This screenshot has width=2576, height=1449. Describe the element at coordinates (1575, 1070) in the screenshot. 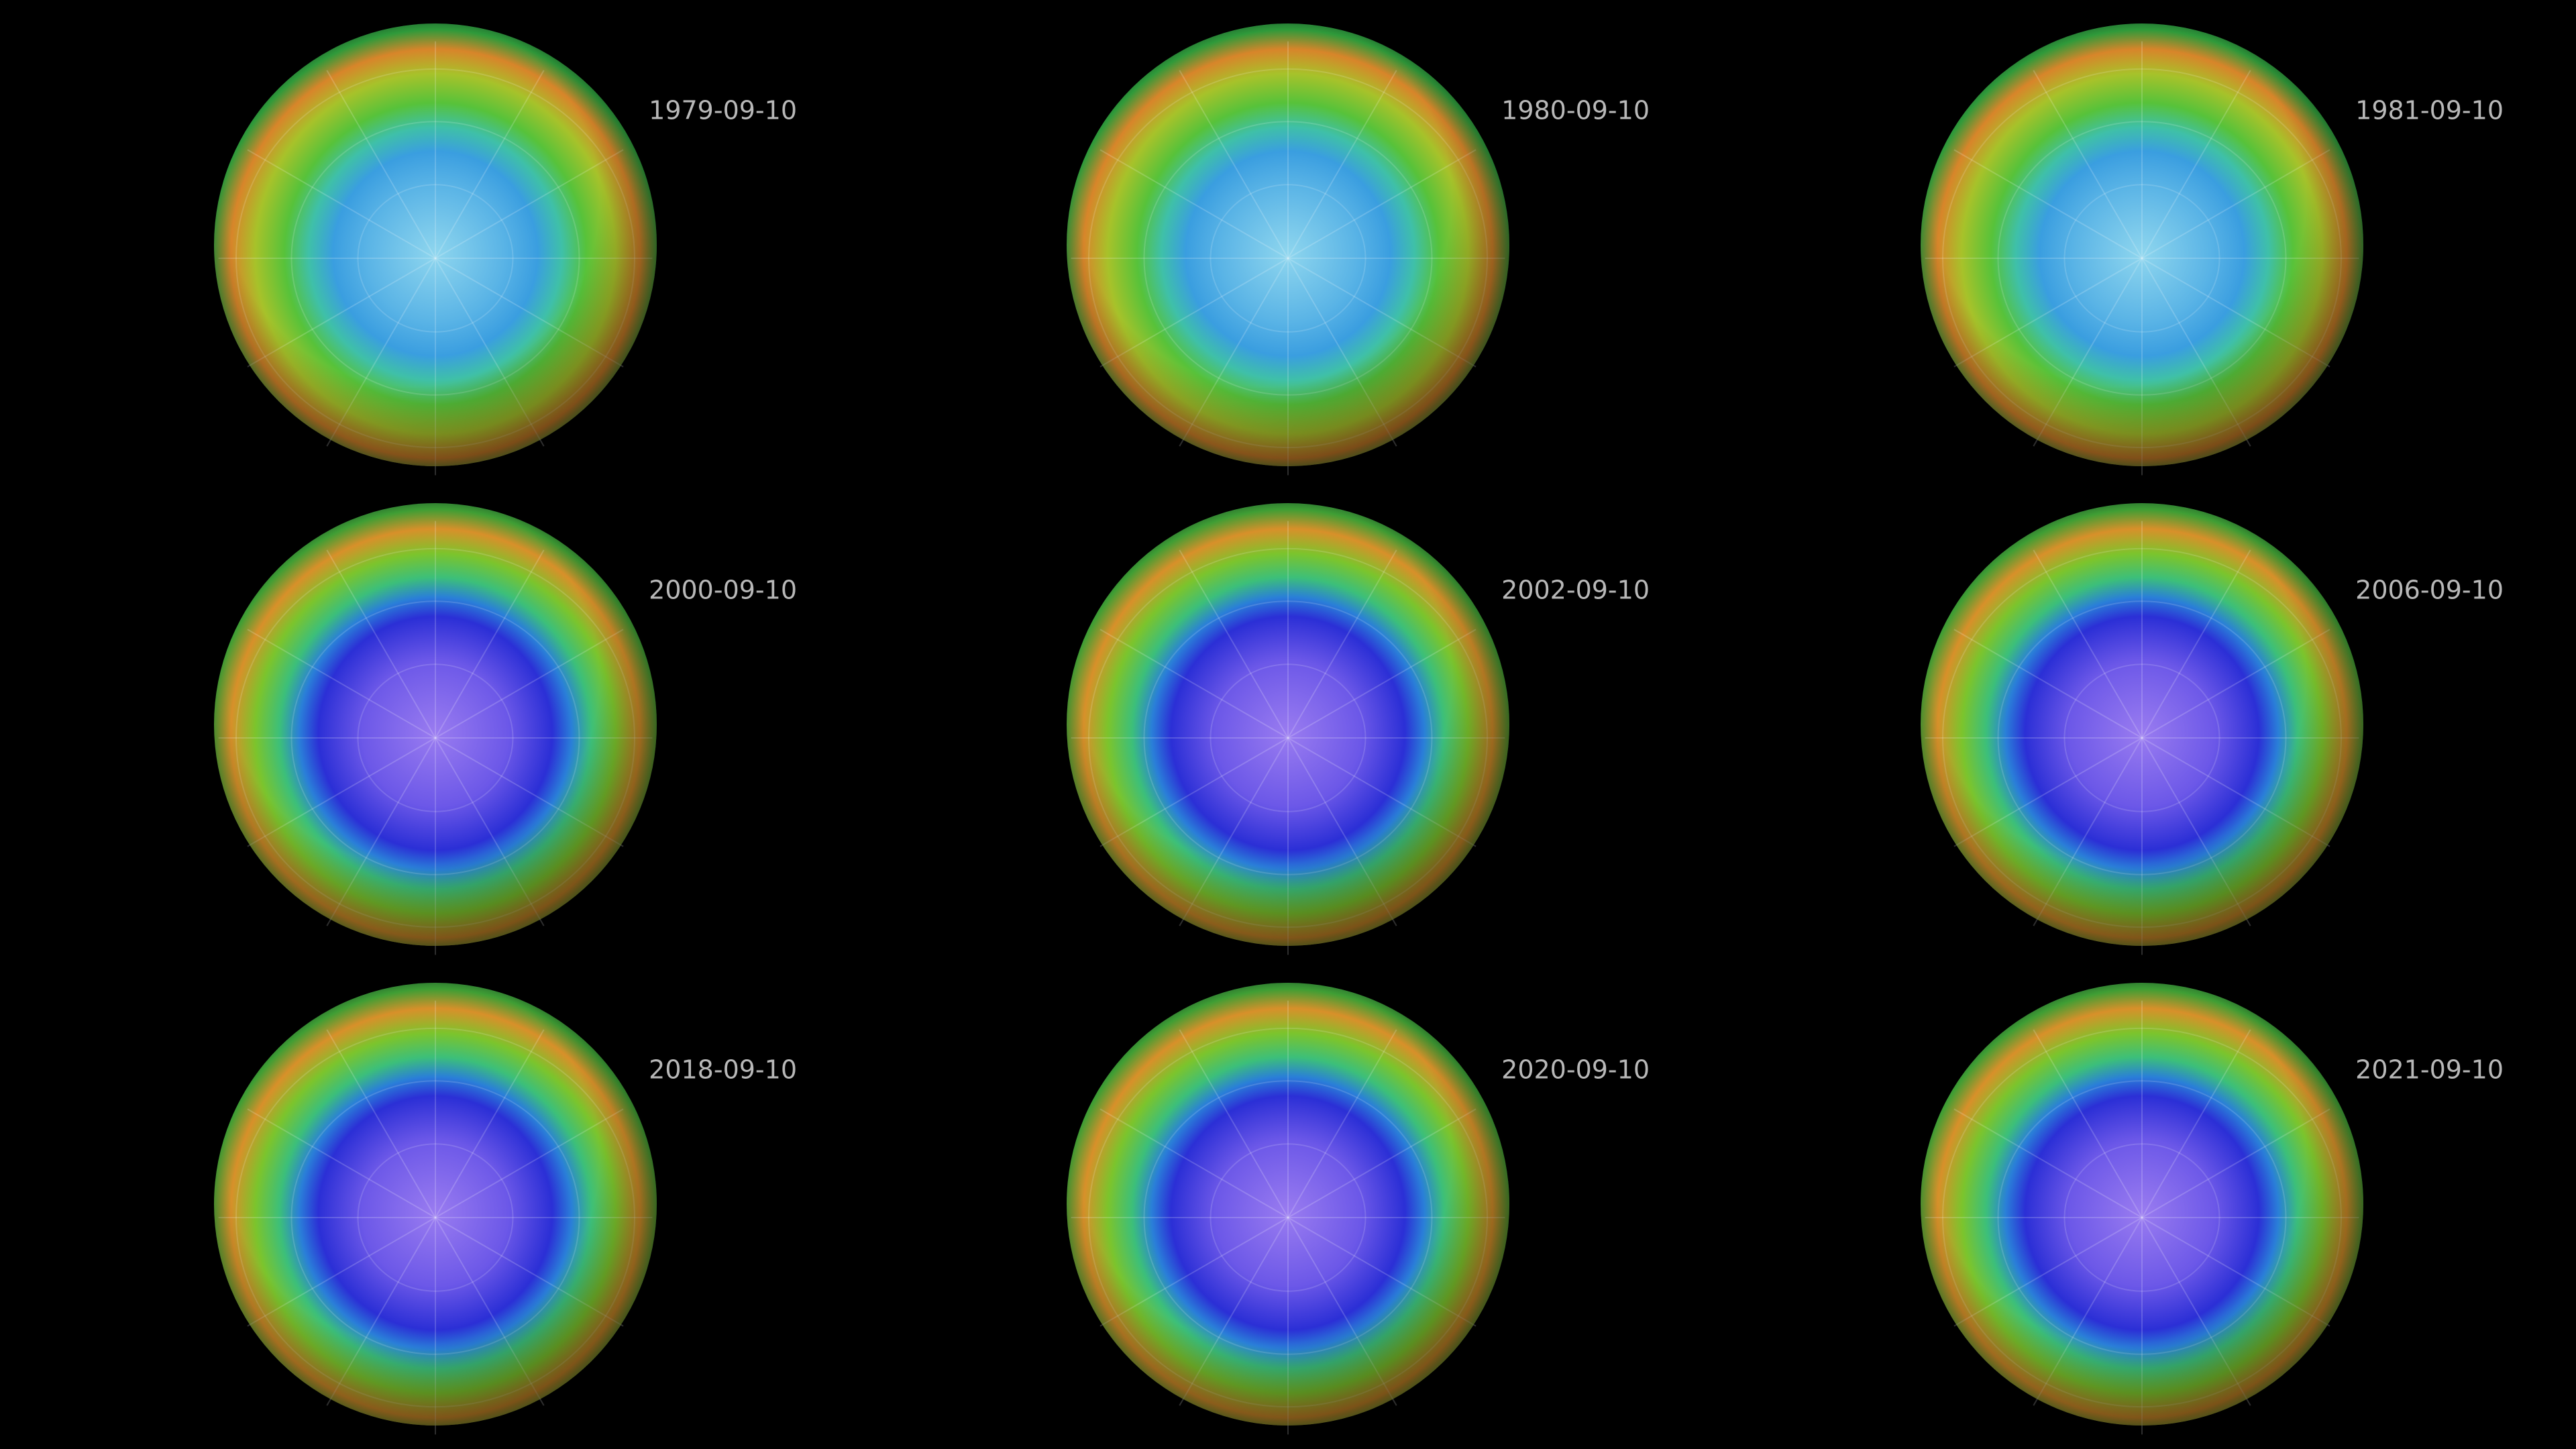

I see `date-label: 2020-09-10` at that location.